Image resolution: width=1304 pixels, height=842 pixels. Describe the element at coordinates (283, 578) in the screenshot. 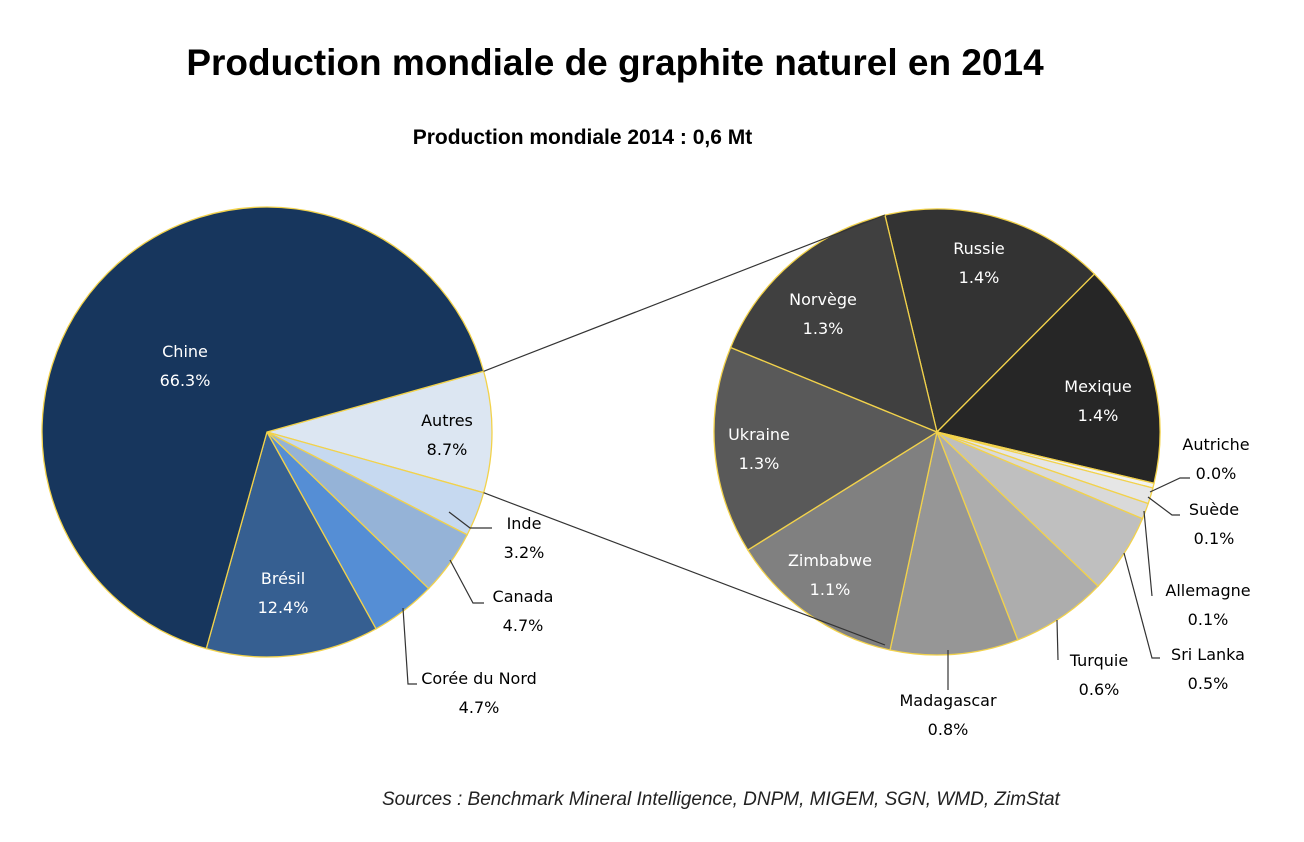

I see `label-4-name: Brésil` at that location.